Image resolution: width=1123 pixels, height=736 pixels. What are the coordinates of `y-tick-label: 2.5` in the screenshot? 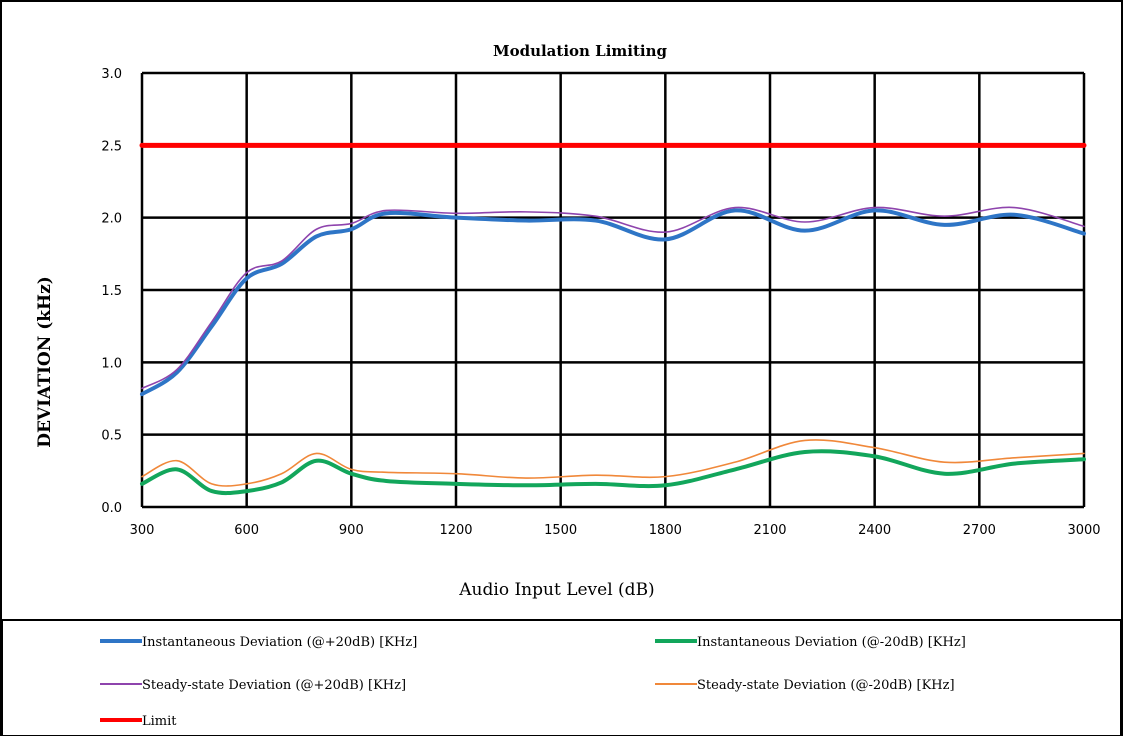 It's located at (111, 146).